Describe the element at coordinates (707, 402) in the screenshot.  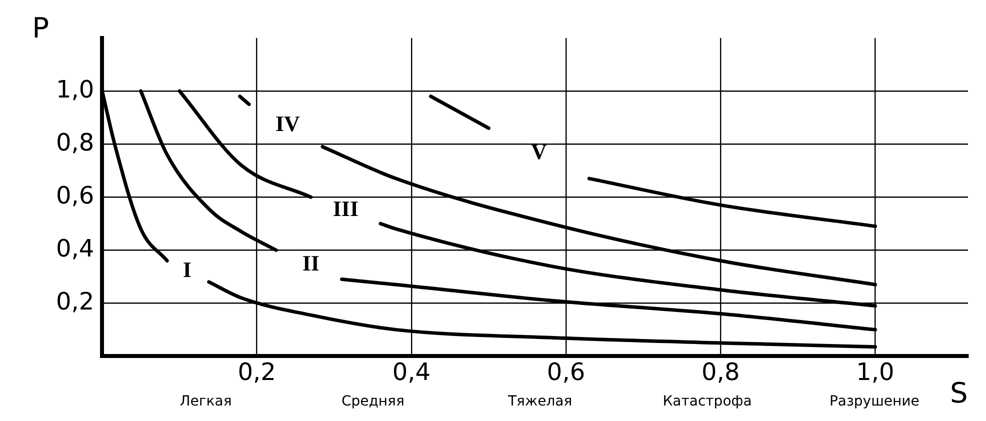
I see `text: Катастрофа` at that location.